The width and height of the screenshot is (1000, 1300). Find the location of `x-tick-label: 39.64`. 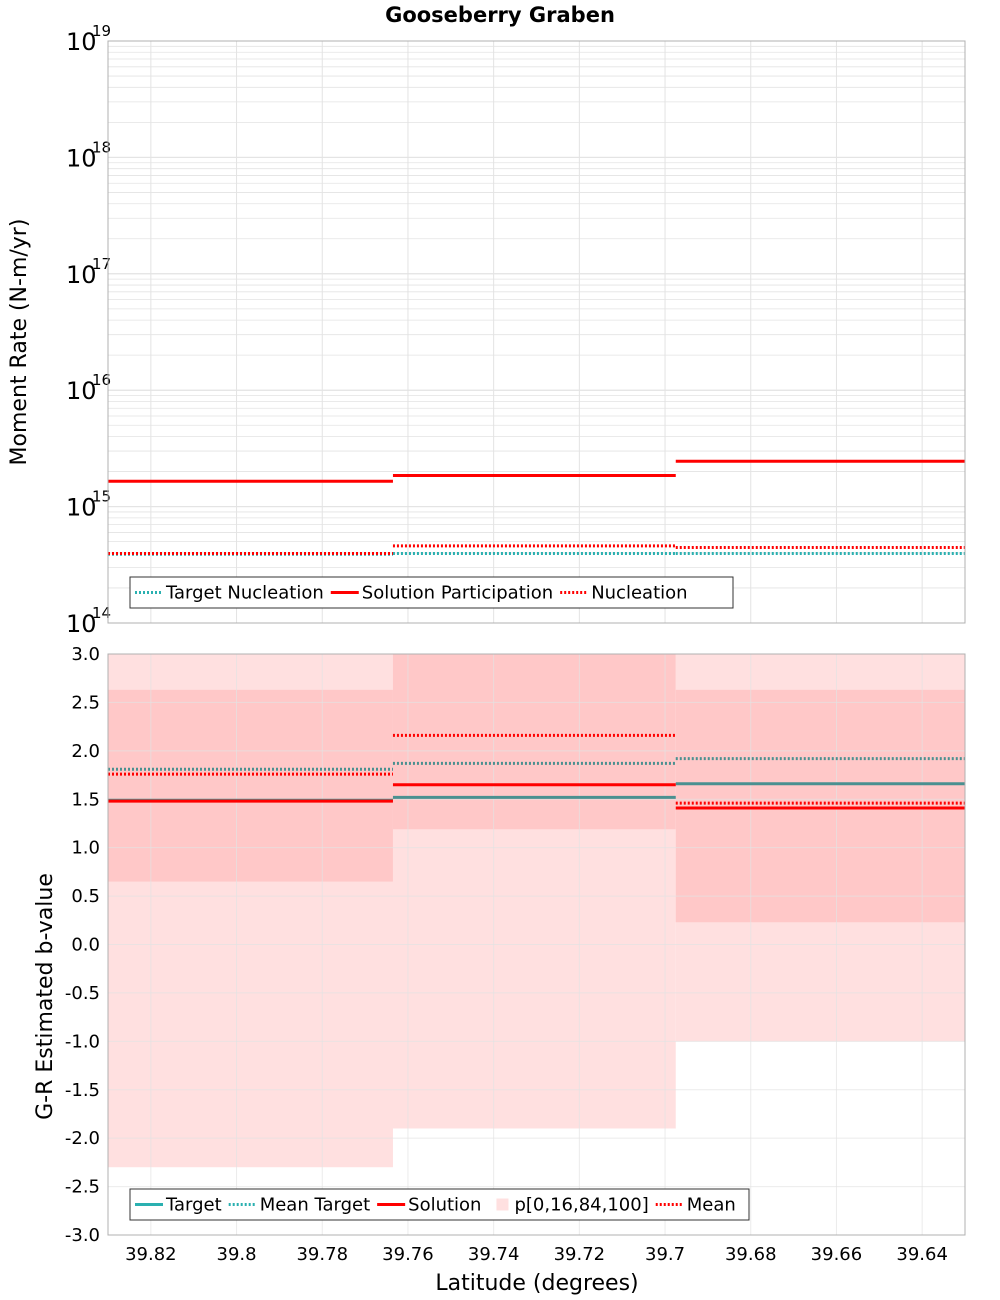

x-tick-label: 39.64 is located at coordinates (922, 1254).